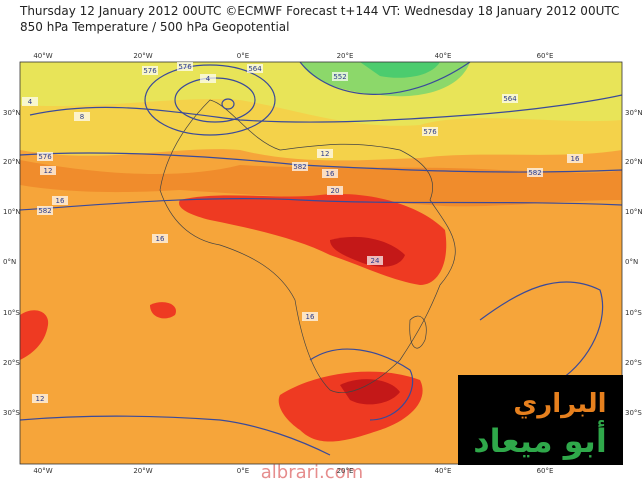  What do you see at coordinates (634, 113) in the screenshot?
I see `lat-label-right: 30°N` at bounding box center [634, 113].